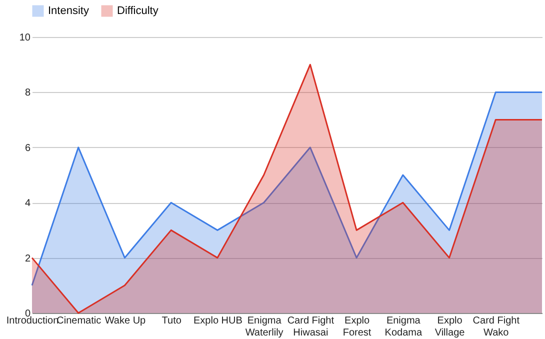 The width and height of the screenshot is (545, 339). What do you see at coordinates (496, 327) in the screenshot?
I see `x-tick-label: Card Fight Wako` at bounding box center [496, 327].